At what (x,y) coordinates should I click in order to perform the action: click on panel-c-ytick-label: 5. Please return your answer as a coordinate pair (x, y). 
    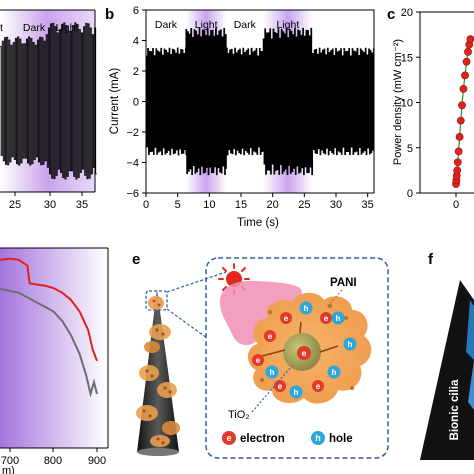
    Looking at the image, I should click on (410, 149).